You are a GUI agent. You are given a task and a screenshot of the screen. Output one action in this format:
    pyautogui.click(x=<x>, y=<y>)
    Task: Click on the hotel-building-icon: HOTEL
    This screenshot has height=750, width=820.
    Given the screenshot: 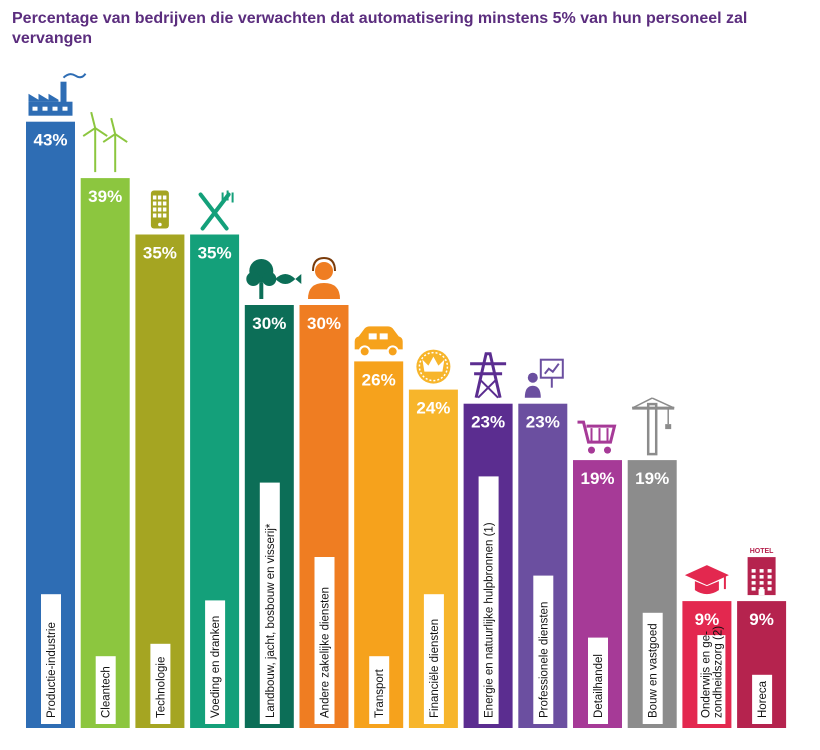 What is the action you would take?
    pyautogui.click(x=761, y=572)
    